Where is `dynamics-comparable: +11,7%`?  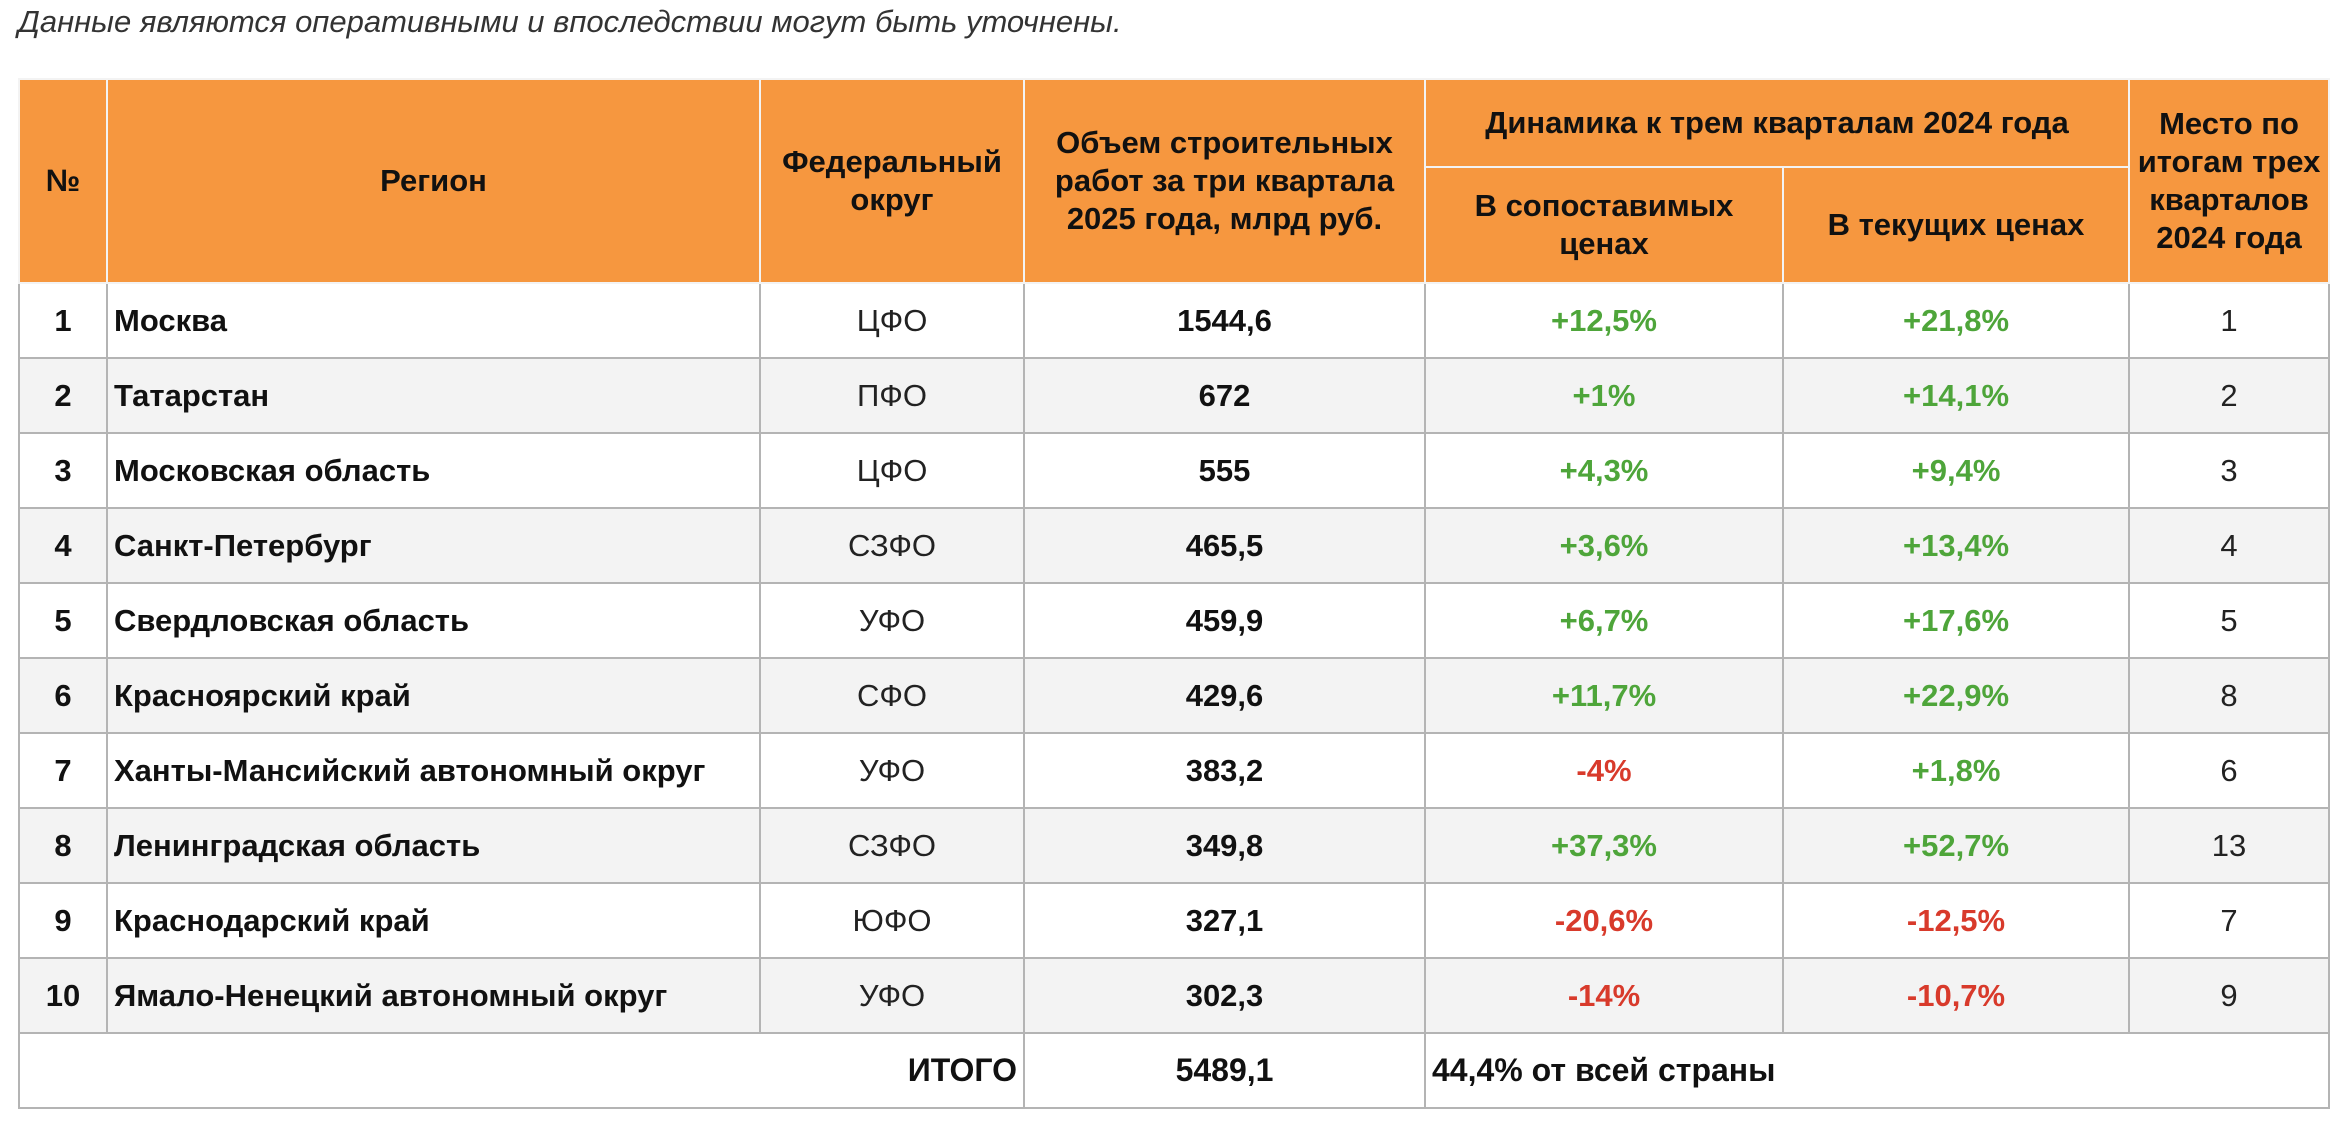
dynamics-comparable: +11,7% is located at coordinates (1604, 695).